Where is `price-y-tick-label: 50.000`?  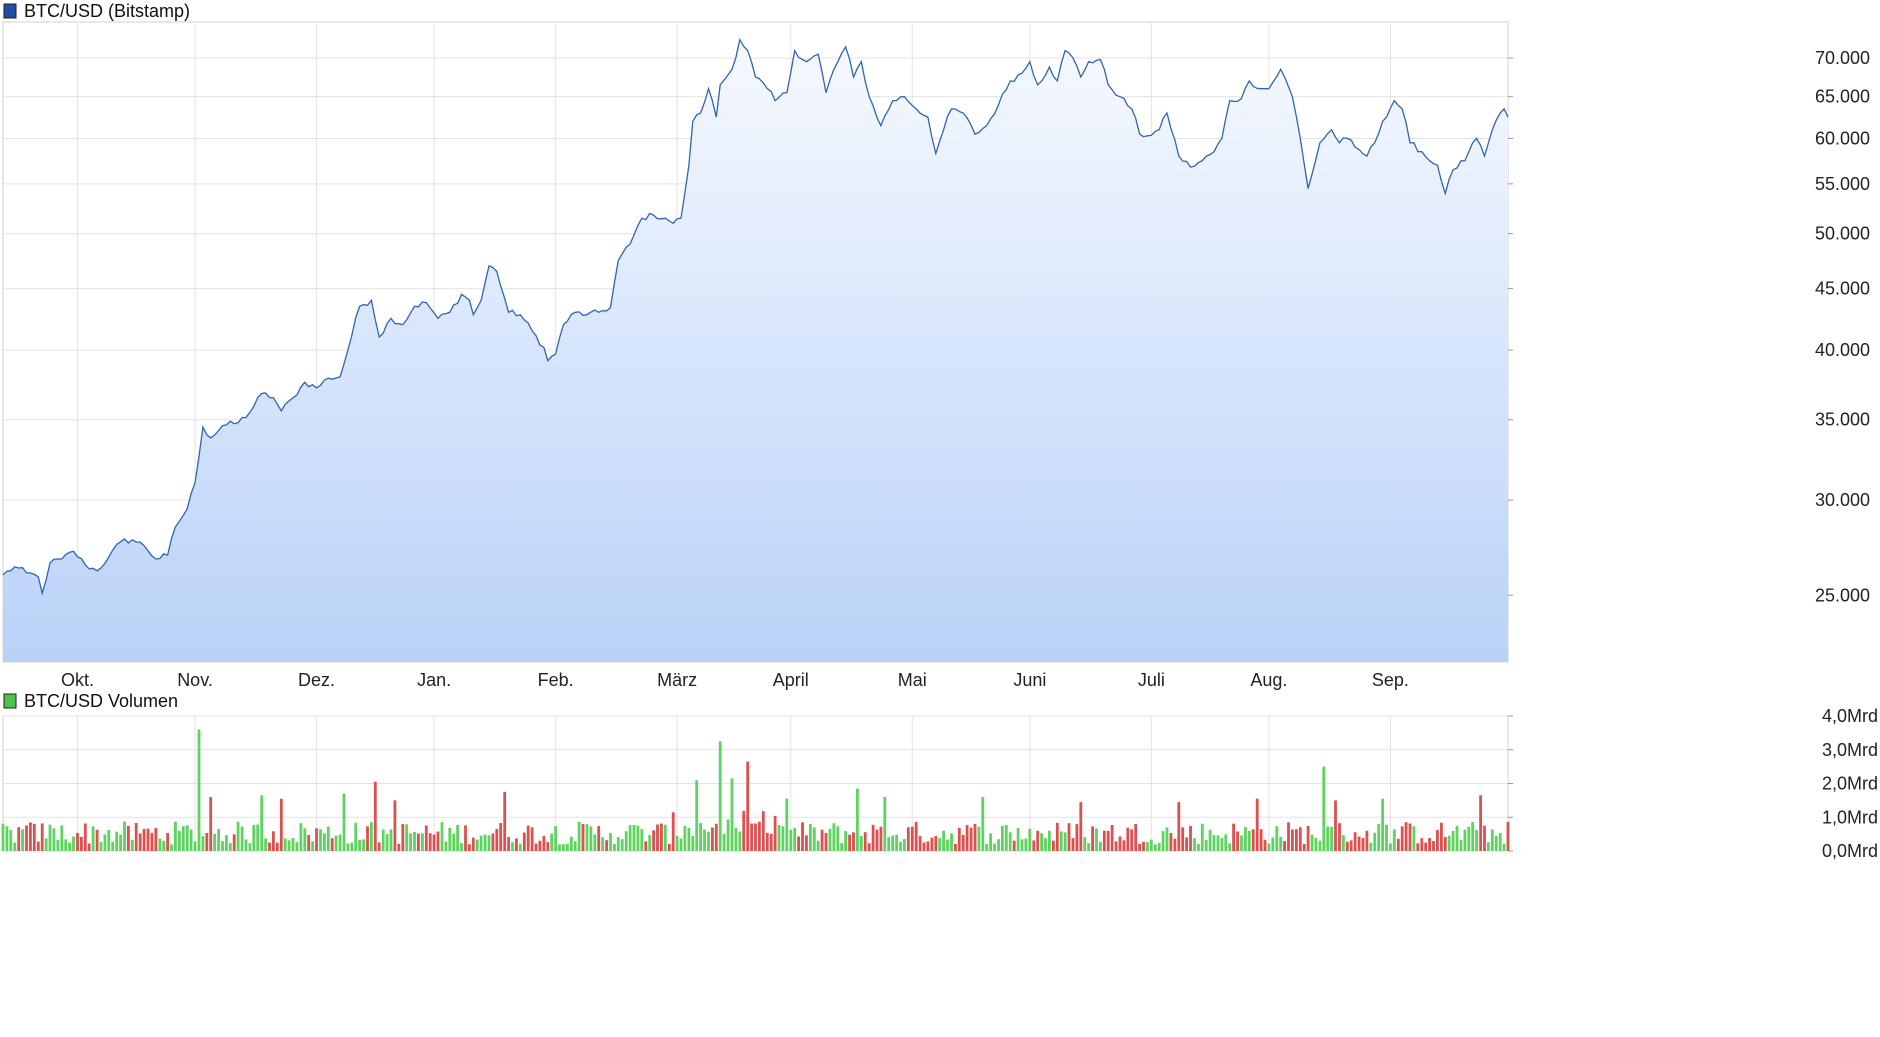
price-y-tick-label: 50.000 is located at coordinates (1842, 234).